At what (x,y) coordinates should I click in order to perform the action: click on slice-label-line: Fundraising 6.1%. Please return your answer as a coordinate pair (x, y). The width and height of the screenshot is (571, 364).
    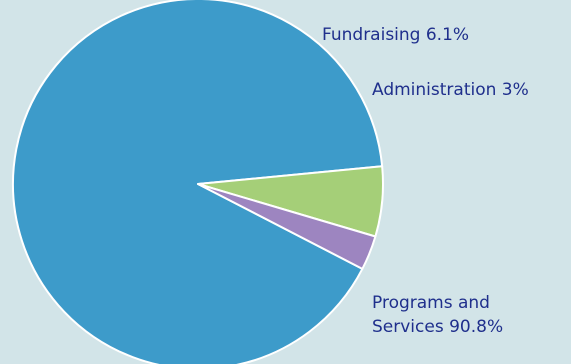
    Looking at the image, I should click on (395, 35).